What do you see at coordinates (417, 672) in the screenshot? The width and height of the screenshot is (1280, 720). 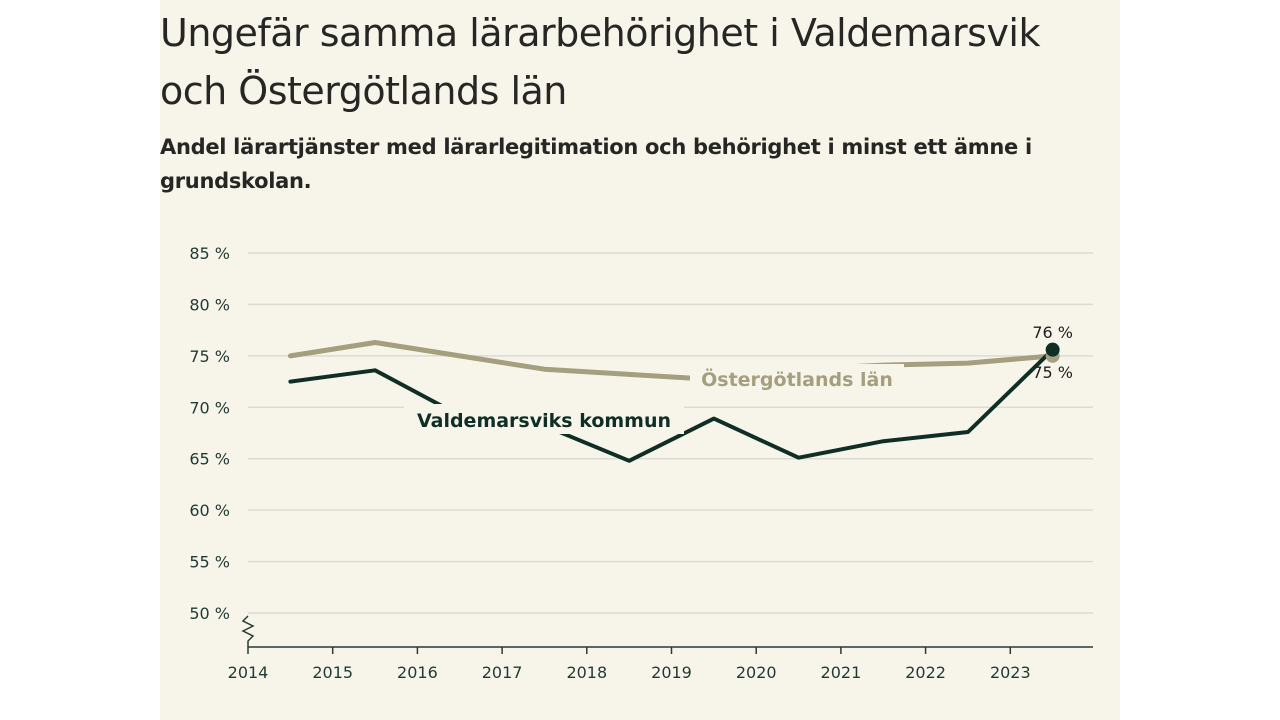 I see `x-tick-label: 2016` at bounding box center [417, 672].